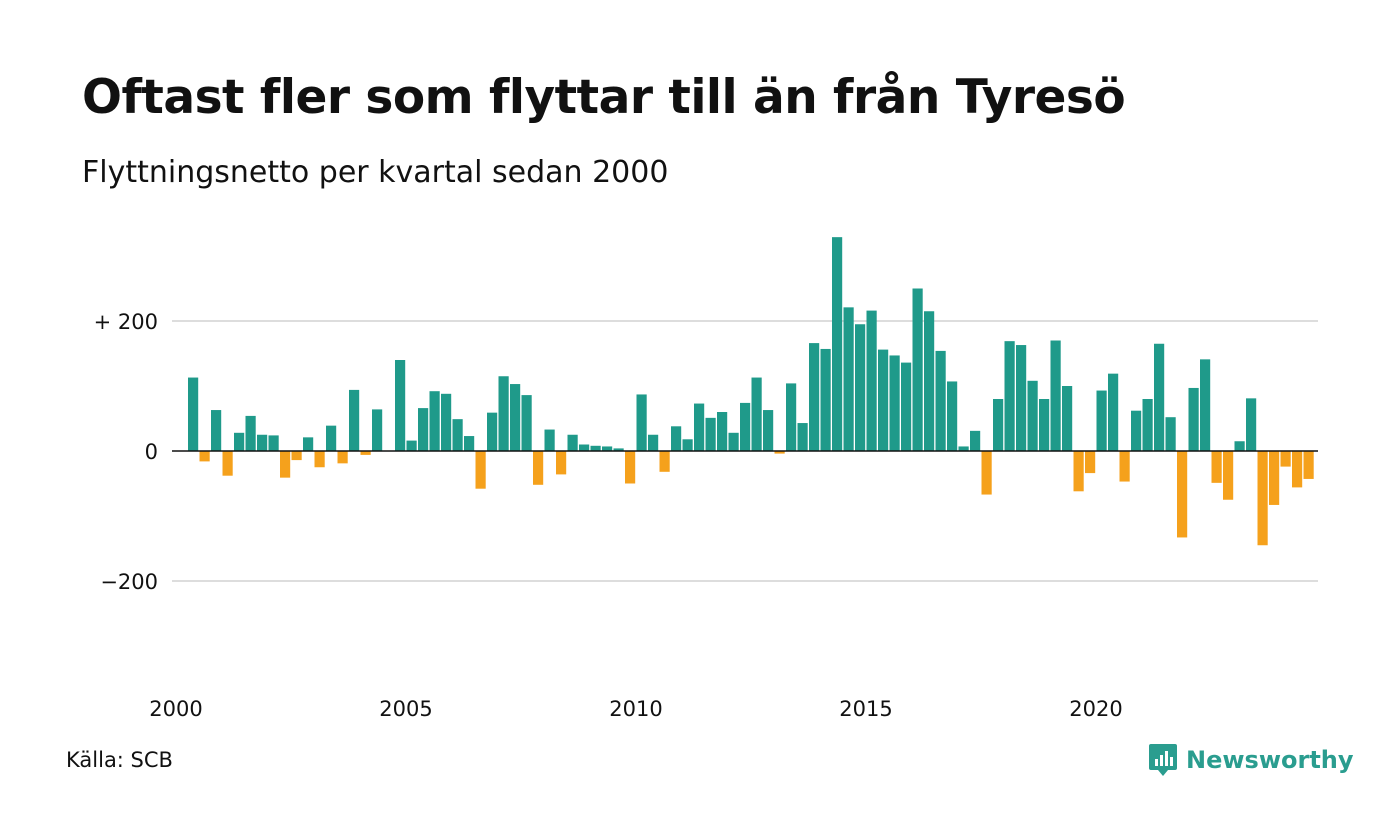 Image resolution: width=1400 pixels, height=840 pixels. Describe the element at coordinates (865, 709) in the screenshot. I see `x-tick-label: 2015` at that location.